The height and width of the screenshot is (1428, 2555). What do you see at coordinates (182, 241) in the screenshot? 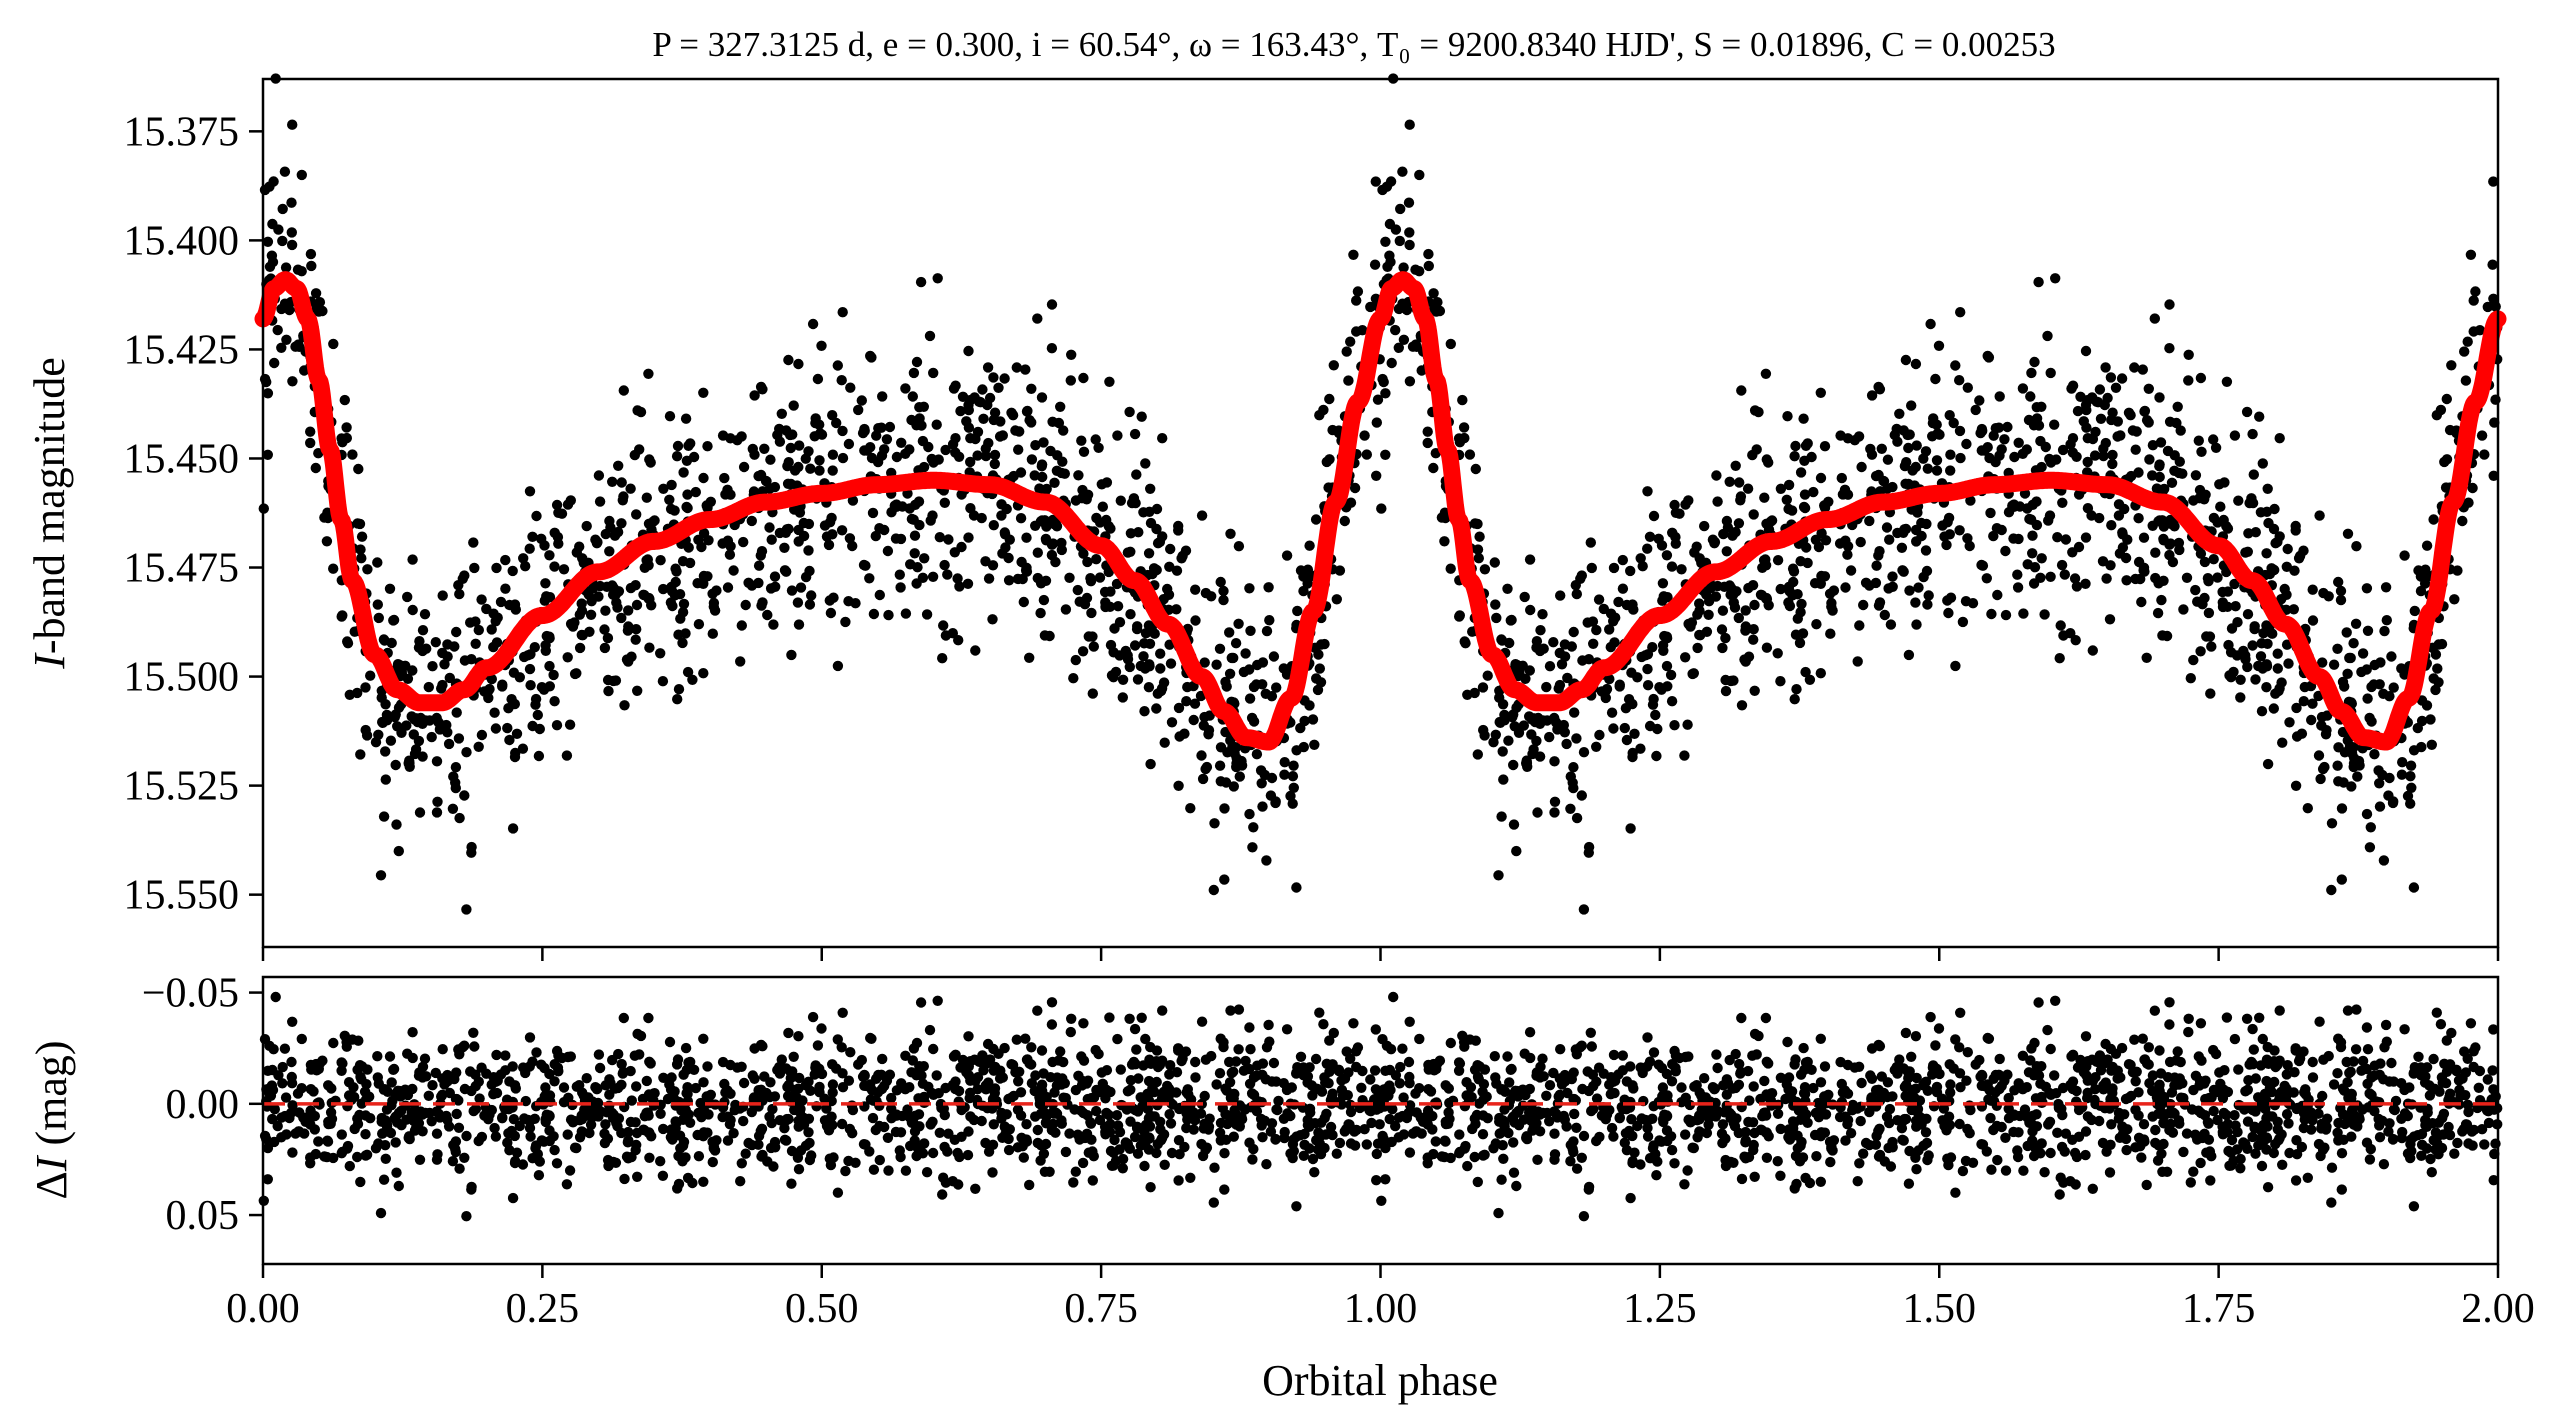
I see `y-tick-label: 15.400` at bounding box center [182, 241].